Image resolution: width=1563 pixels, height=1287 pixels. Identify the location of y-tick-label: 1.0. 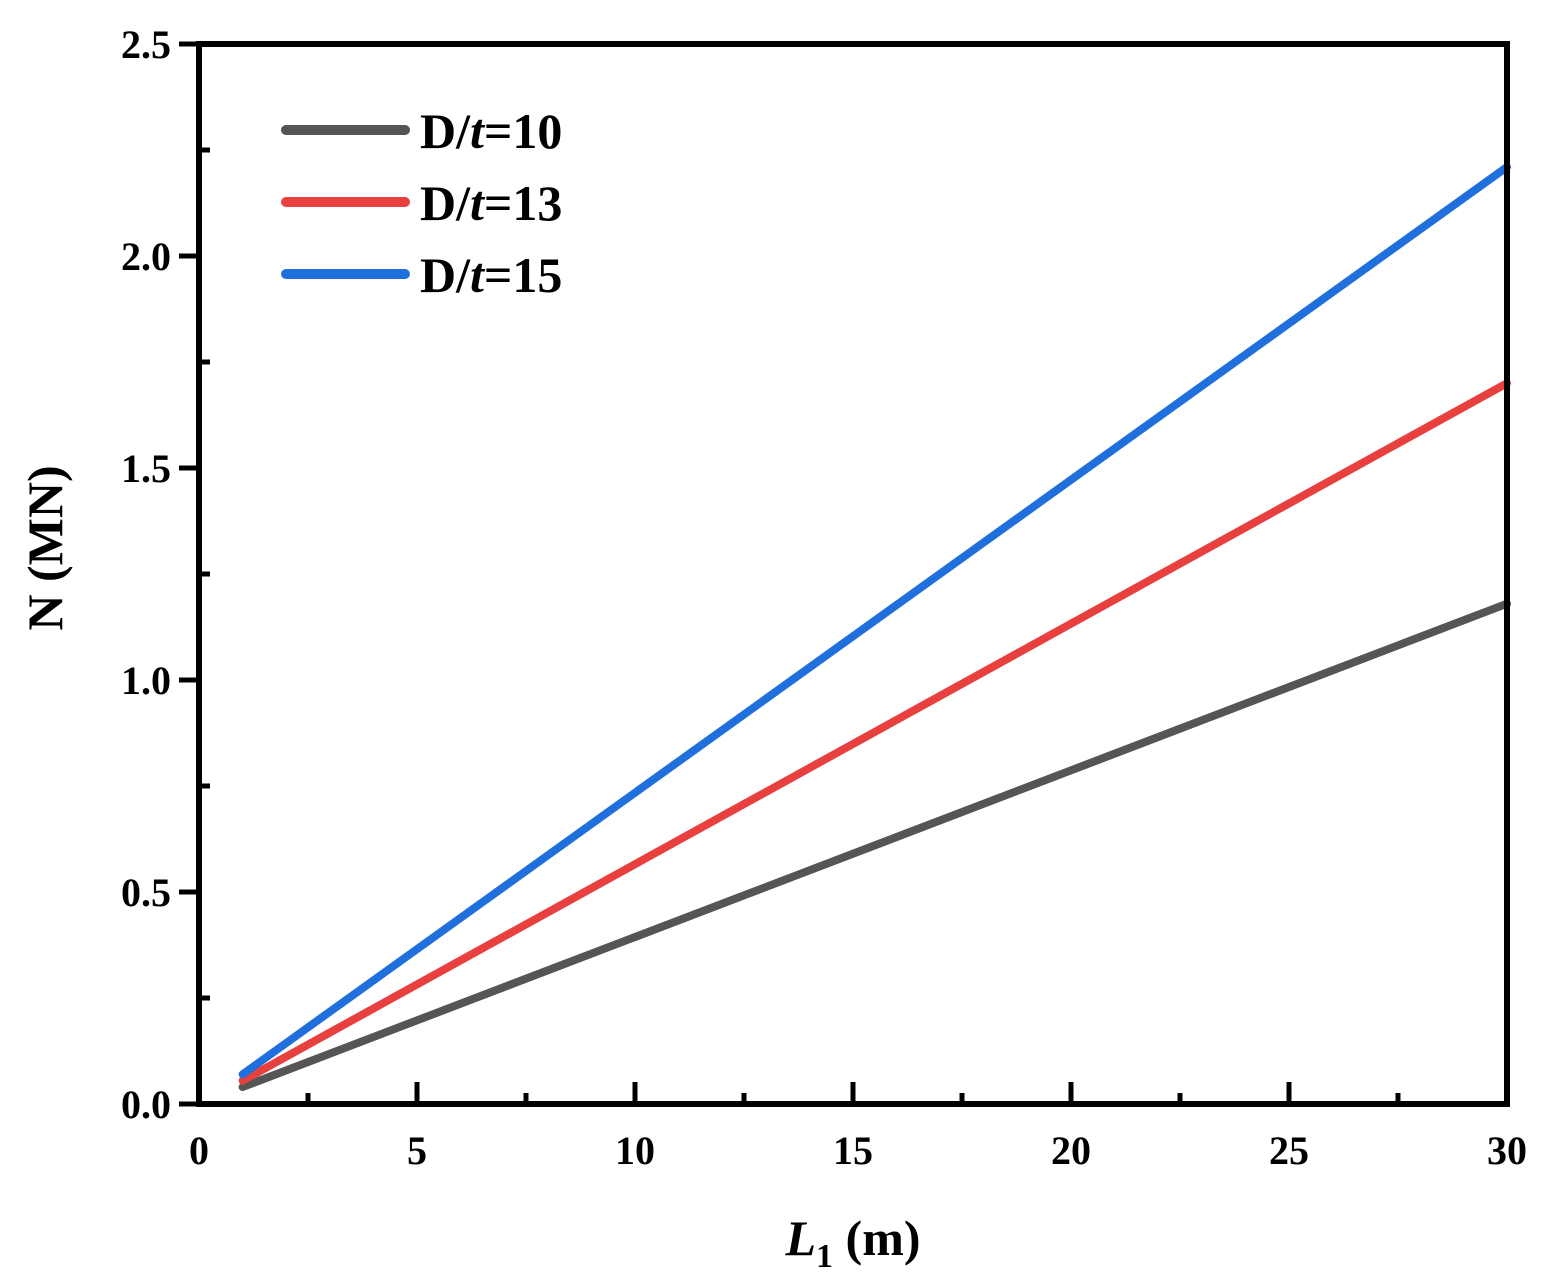
(146, 680).